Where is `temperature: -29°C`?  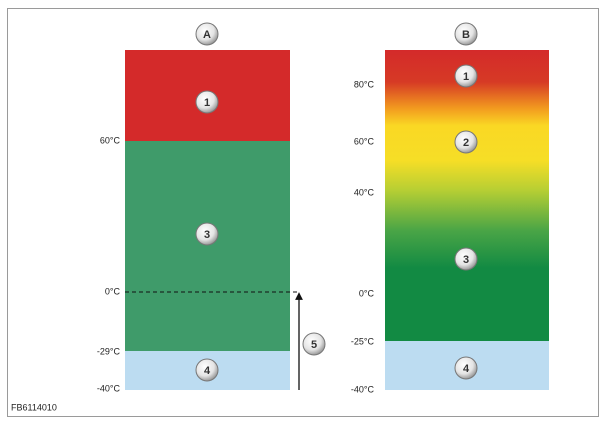 temperature: -29°C is located at coordinates (109, 351).